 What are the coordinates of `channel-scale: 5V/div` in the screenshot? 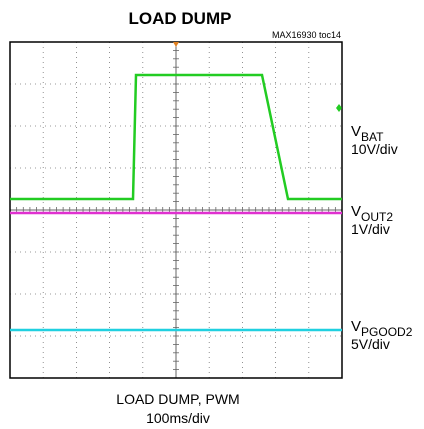 It's located at (370, 344).